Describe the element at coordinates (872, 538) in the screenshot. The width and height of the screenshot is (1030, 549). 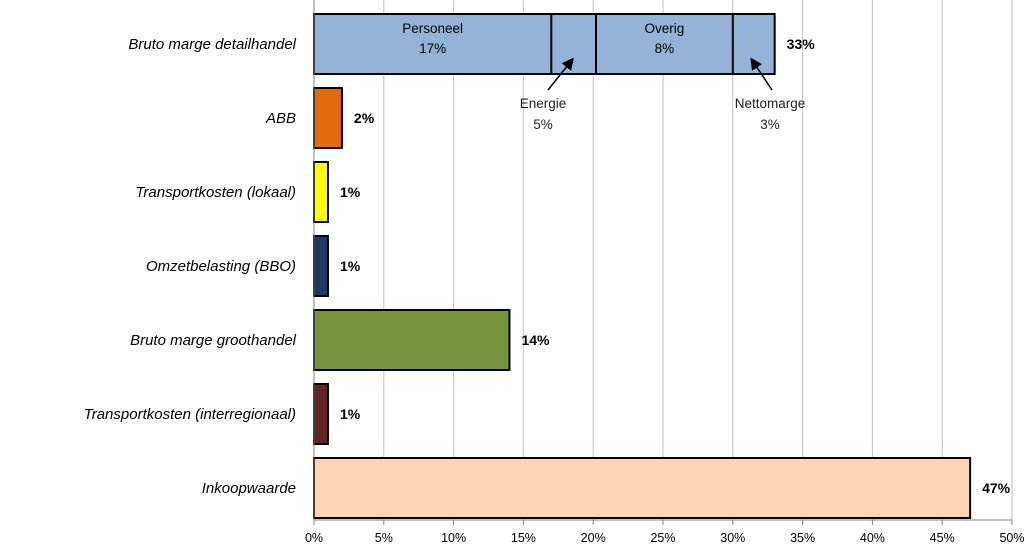
I see `x-tick-label: 40%` at that location.